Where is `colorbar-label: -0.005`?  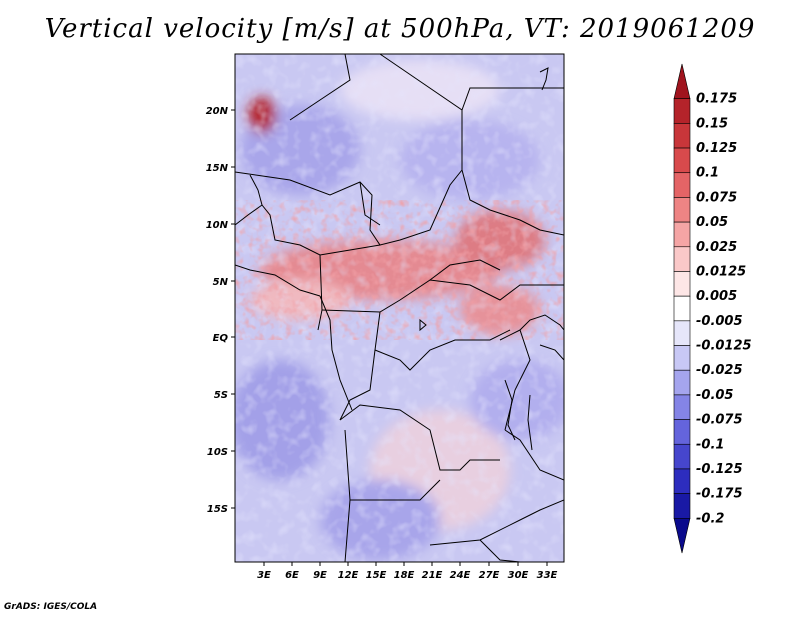
colorbar-label: -0.005 is located at coordinates (719, 321).